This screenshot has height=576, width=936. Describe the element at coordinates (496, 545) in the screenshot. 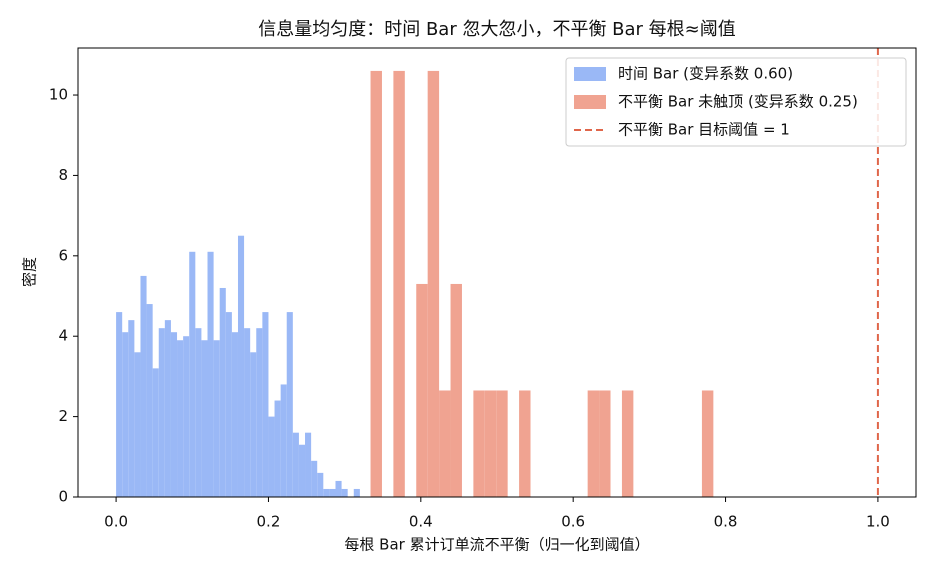

I see `x-axis-label: 每根 Bar 累计订单流不平衡（归一化到阈值）` at that location.